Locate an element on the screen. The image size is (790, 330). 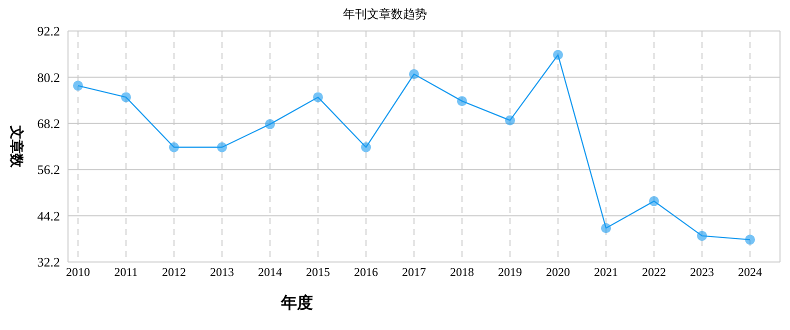
y-tick-label: 68.2 is located at coordinates (48, 123).